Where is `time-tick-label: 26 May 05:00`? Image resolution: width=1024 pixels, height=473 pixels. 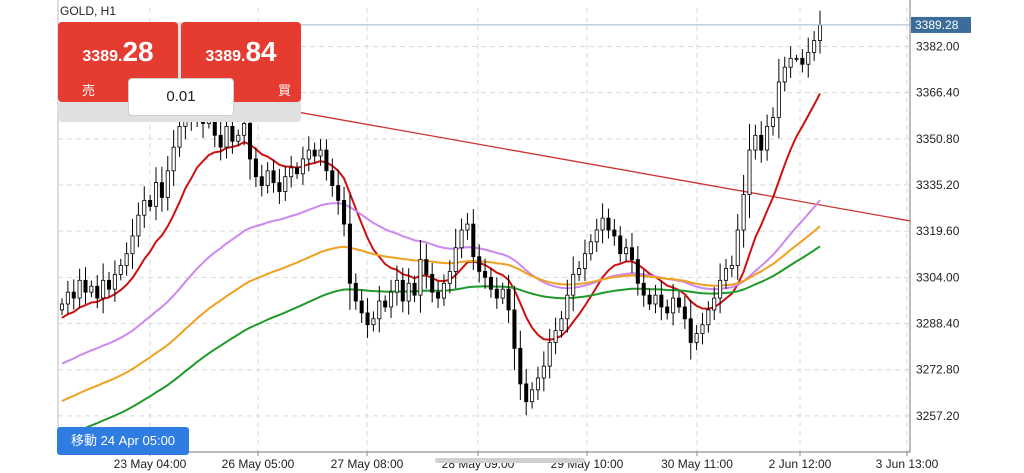 time-tick-label: 26 May 05:00 is located at coordinates (258, 464).